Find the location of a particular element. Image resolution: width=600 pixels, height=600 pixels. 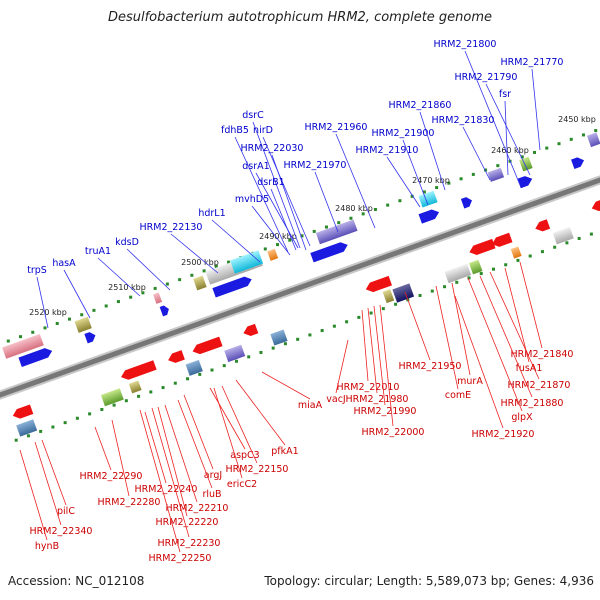

bottom-gene-label: fusA1 is located at coordinates (529, 368).